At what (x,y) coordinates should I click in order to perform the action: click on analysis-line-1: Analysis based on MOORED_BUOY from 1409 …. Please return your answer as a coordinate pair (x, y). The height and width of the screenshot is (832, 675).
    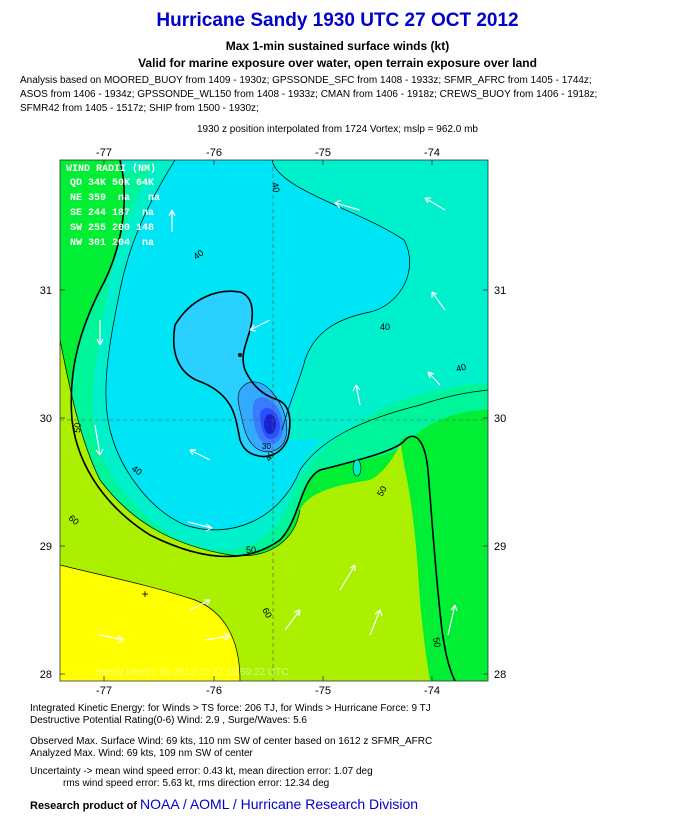
    Looking at the image, I should click on (306, 80).